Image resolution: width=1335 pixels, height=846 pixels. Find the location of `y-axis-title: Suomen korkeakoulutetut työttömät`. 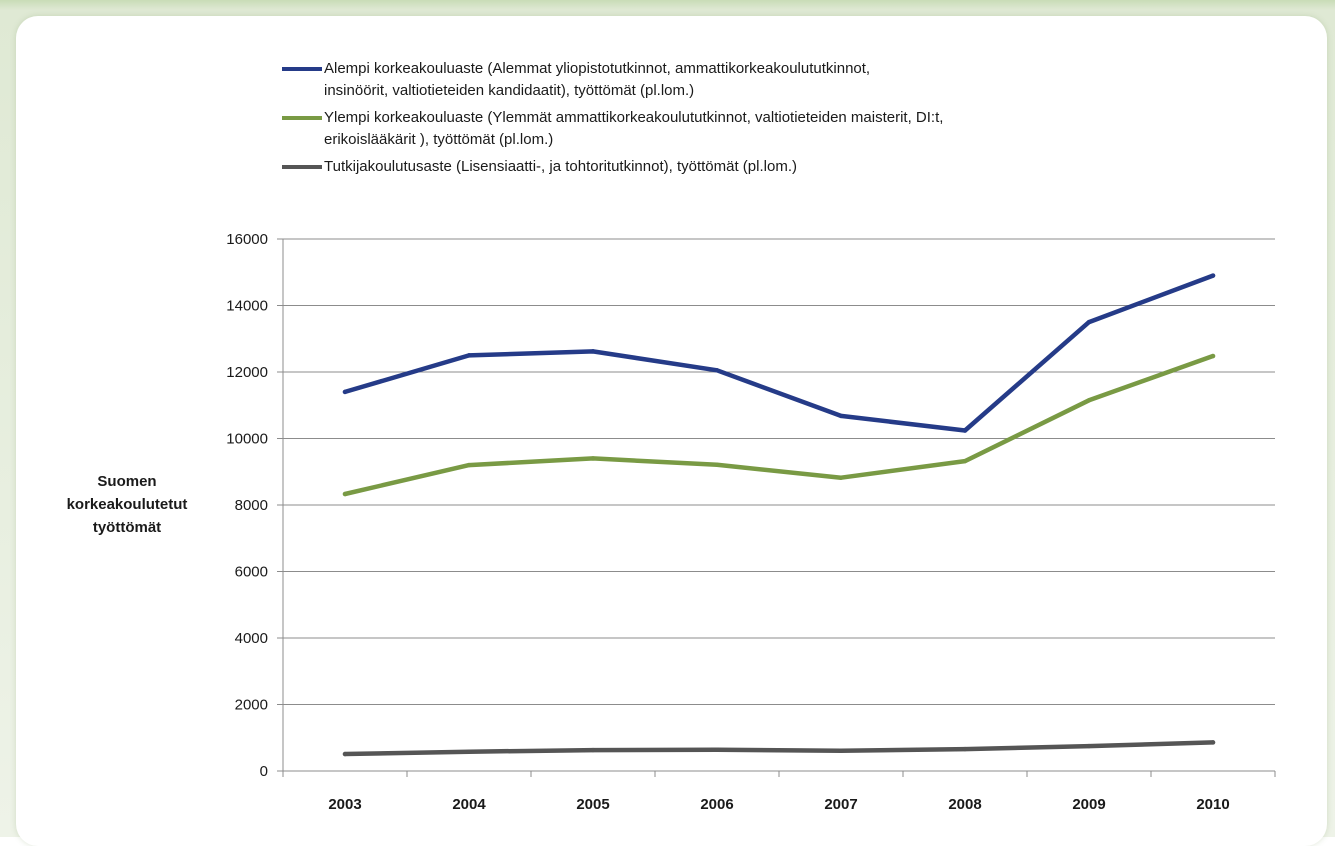

y-axis-title: Suomen korkeakoulutetut työttömät is located at coordinates (127, 504).